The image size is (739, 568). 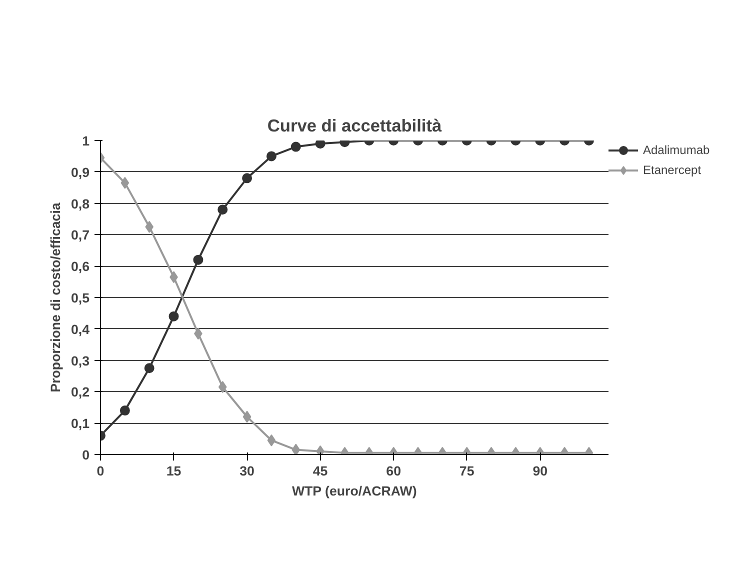 I want to click on x-tick-label: 90, so click(x=540, y=471).